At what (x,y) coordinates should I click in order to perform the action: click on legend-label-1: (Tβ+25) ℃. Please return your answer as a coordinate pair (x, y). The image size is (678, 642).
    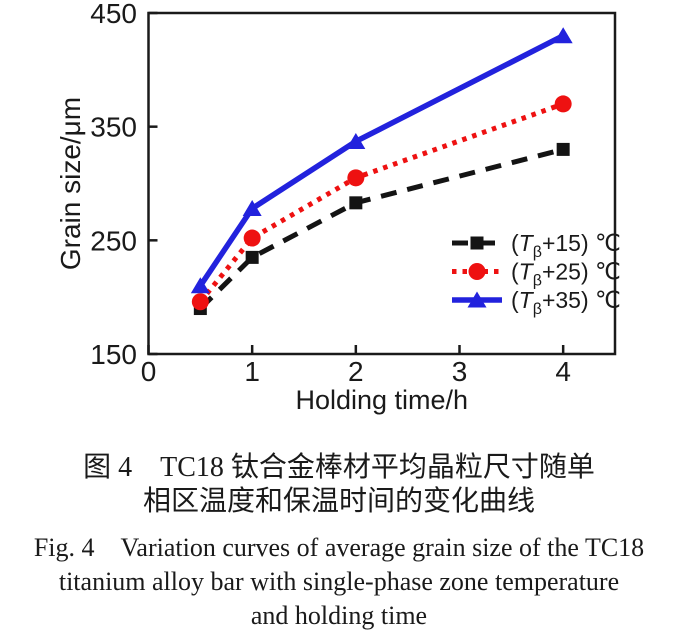
    Looking at the image, I should click on (566, 274).